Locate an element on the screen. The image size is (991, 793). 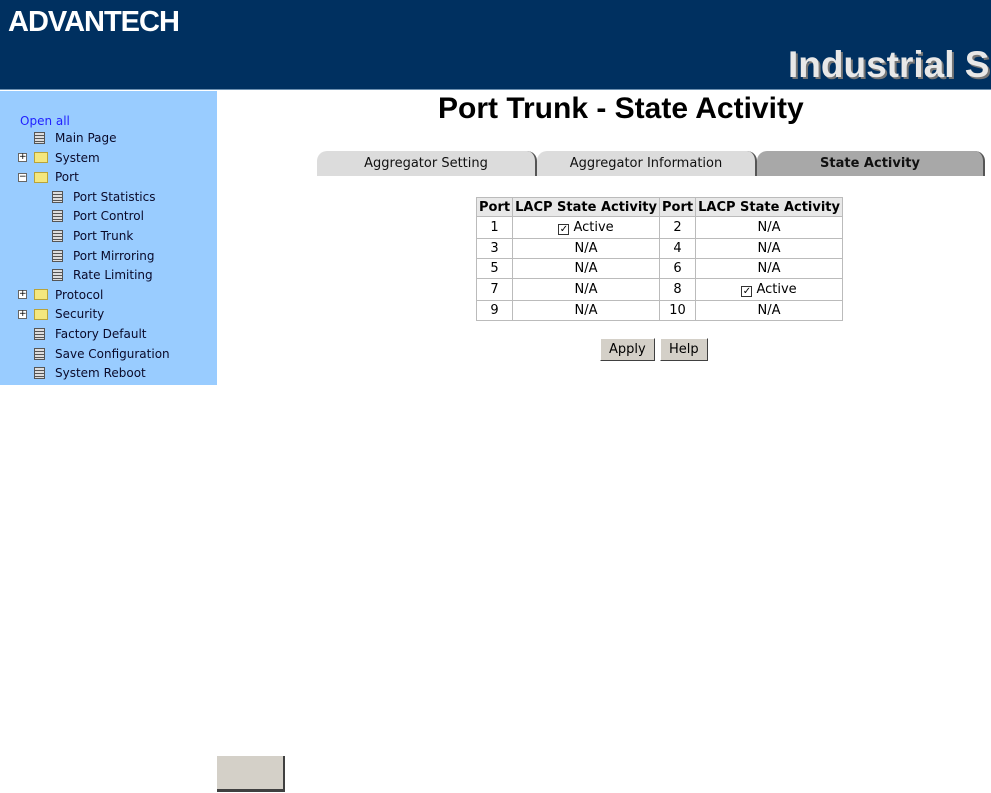
advantech-logo: ADVANTECH is located at coordinates (94, 22).